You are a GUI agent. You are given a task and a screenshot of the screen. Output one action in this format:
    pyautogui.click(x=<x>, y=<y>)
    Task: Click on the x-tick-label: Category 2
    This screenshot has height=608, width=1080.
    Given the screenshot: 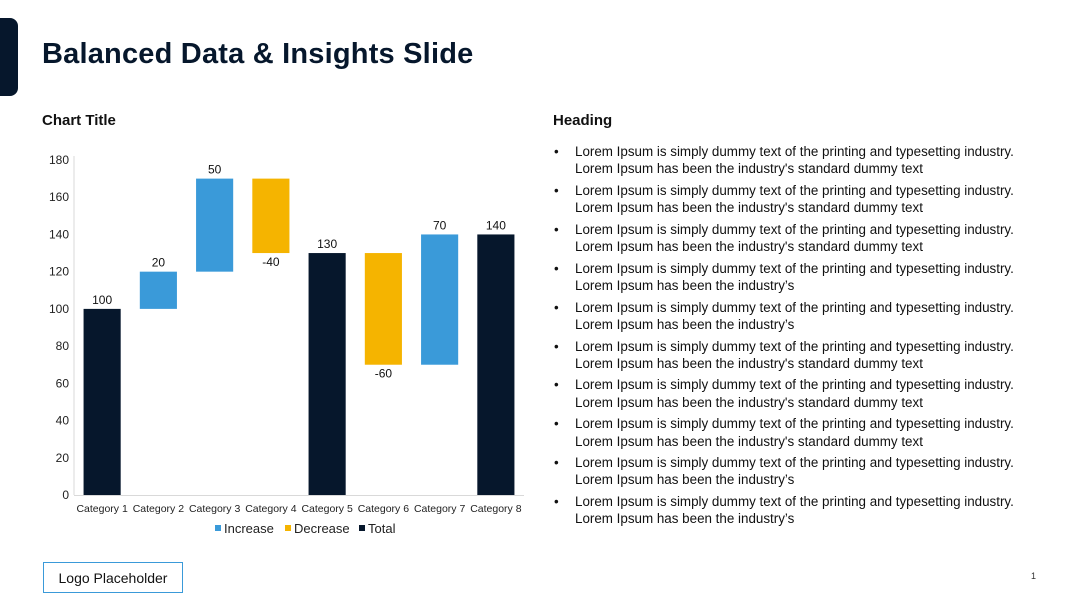 What is the action you would take?
    pyautogui.click(x=159, y=509)
    